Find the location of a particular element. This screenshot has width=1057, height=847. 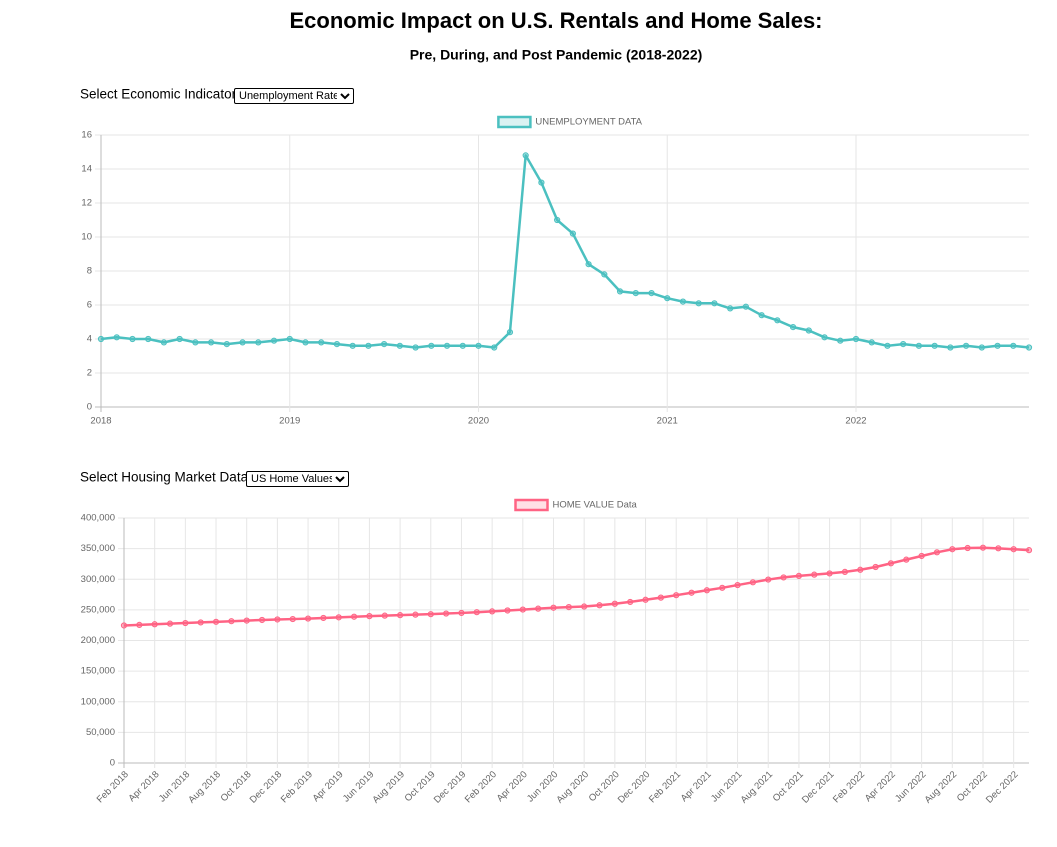

control-label: Select Economic Indicator: is located at coordinates (160, 94).